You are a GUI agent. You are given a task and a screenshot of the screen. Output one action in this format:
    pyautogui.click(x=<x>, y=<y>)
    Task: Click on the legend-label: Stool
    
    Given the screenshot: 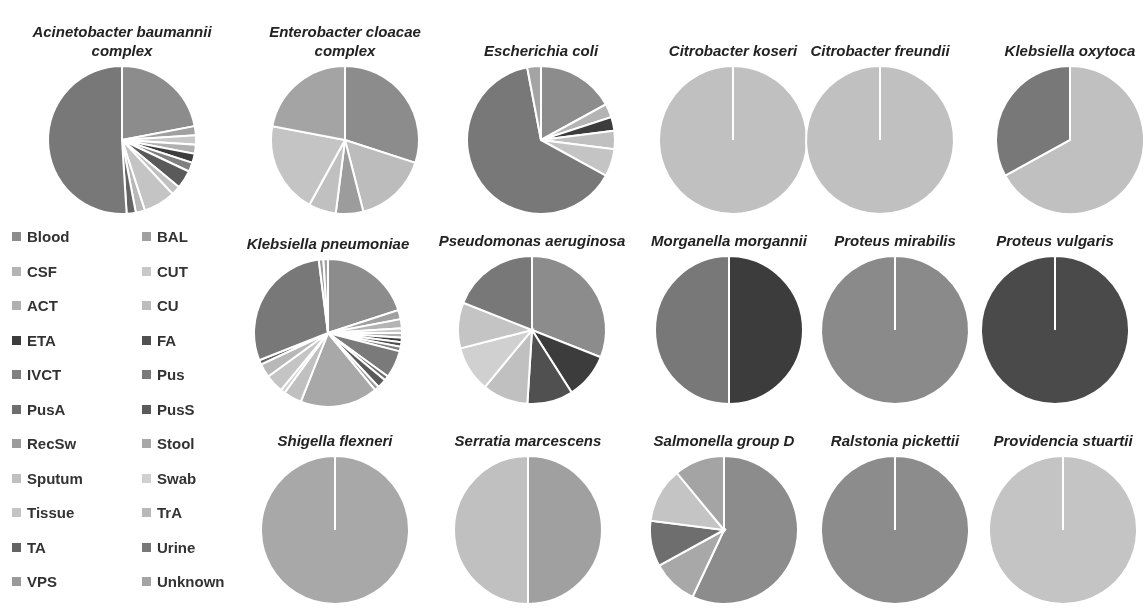 What is the action you would take?
    pyautogui.click(x=176, y=443)
    